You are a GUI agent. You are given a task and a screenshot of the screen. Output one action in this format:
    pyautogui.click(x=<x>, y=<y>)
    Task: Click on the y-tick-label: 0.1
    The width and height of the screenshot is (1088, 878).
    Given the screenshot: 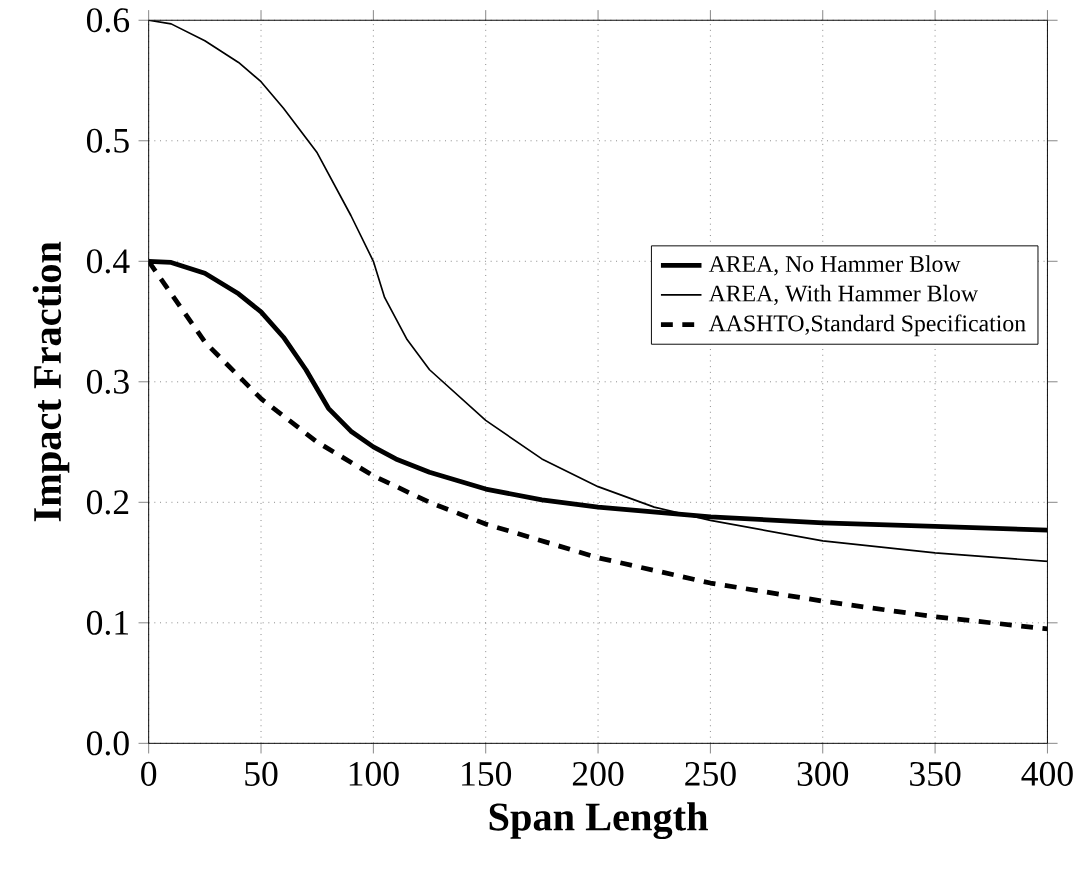 What is the action you would take?
    pyautogui.click(x=107, y=622)
    